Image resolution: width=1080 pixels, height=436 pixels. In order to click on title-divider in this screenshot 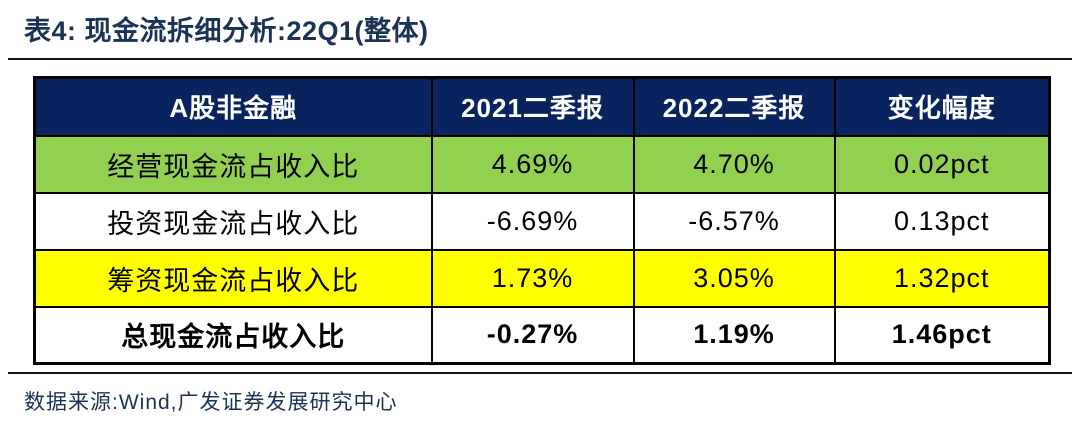, I will do `click(540, 59)`.